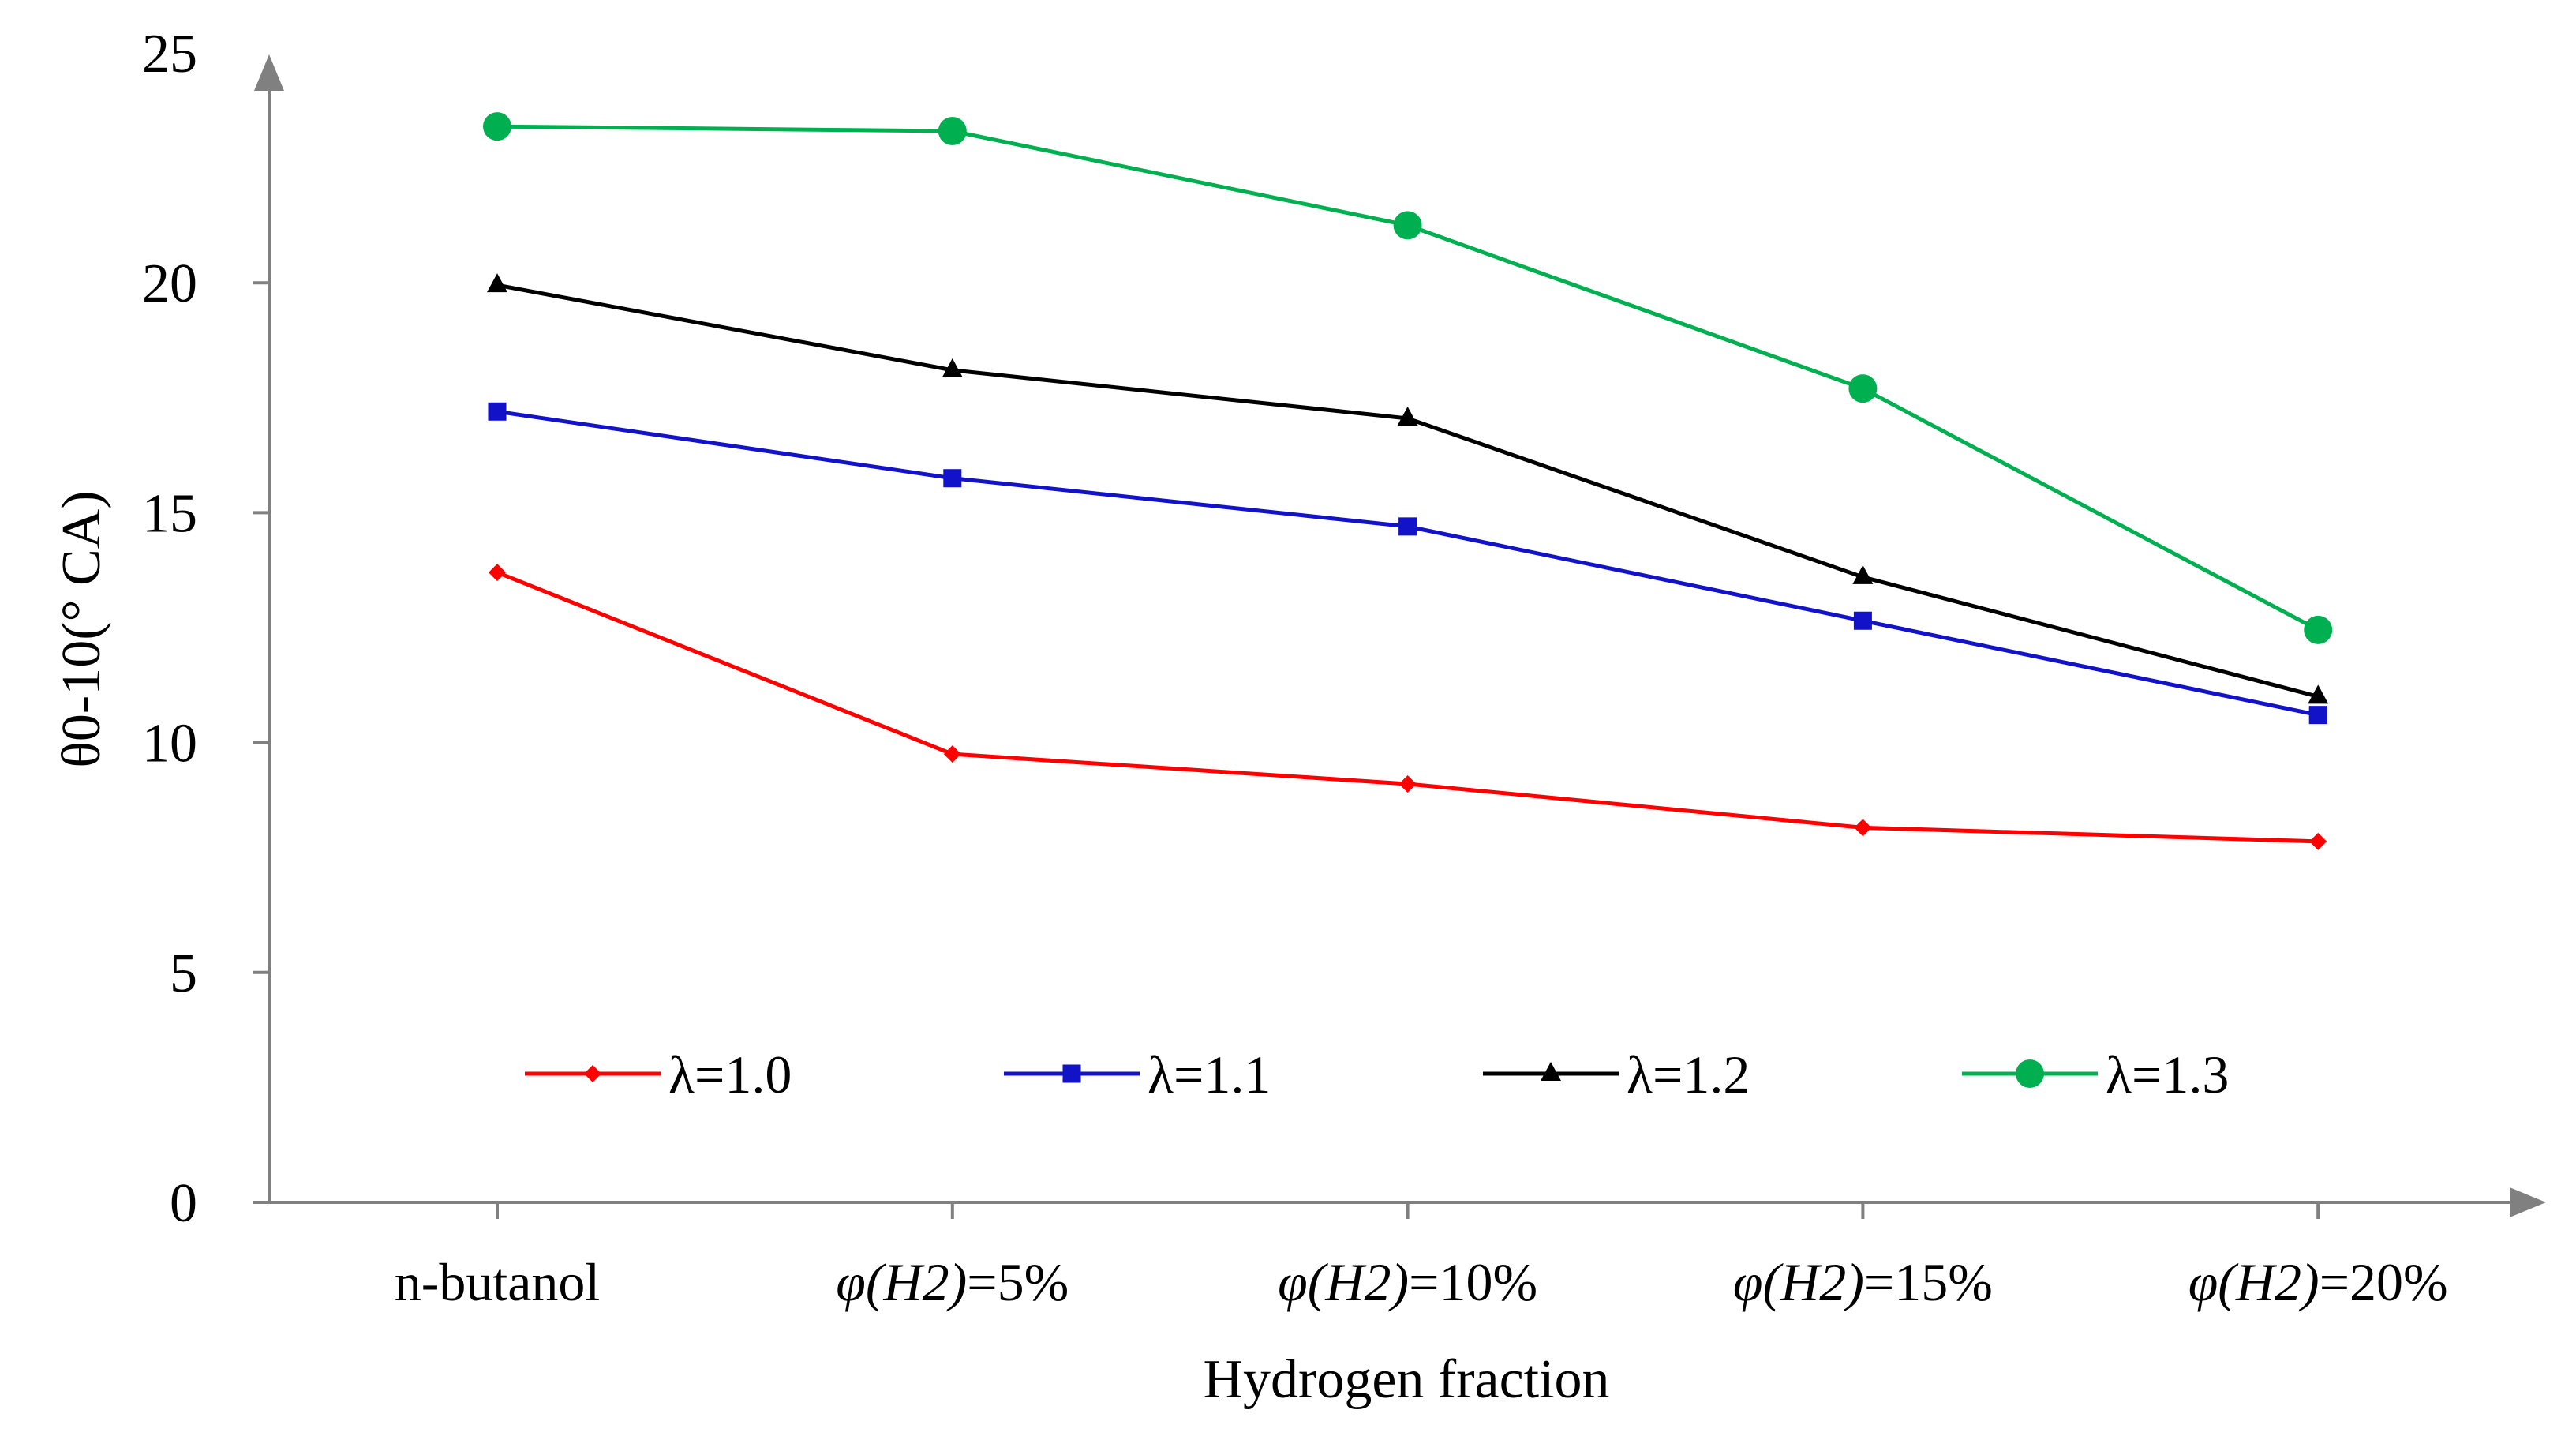 This screenshot has width=2576, height=1440. Describe the element at coordinates (169, 283) in the screenshot. I see `y-tick-label: 20` at that location.